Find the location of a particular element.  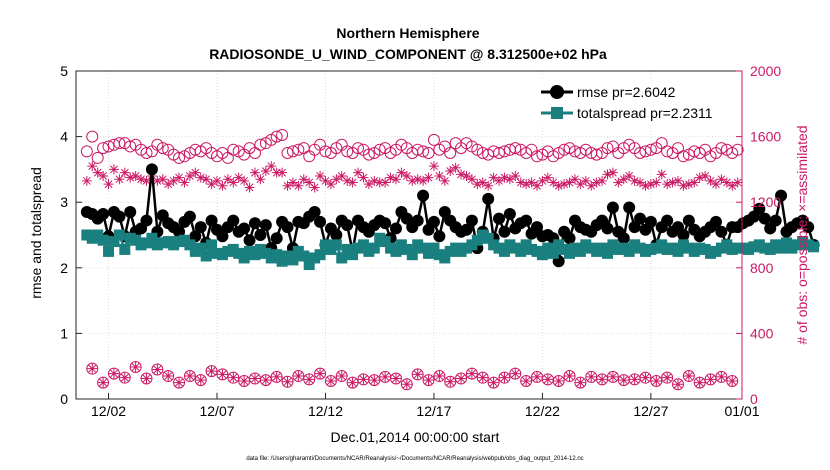

y-left-tick-label: 1 is located at coordinates (64, 333).